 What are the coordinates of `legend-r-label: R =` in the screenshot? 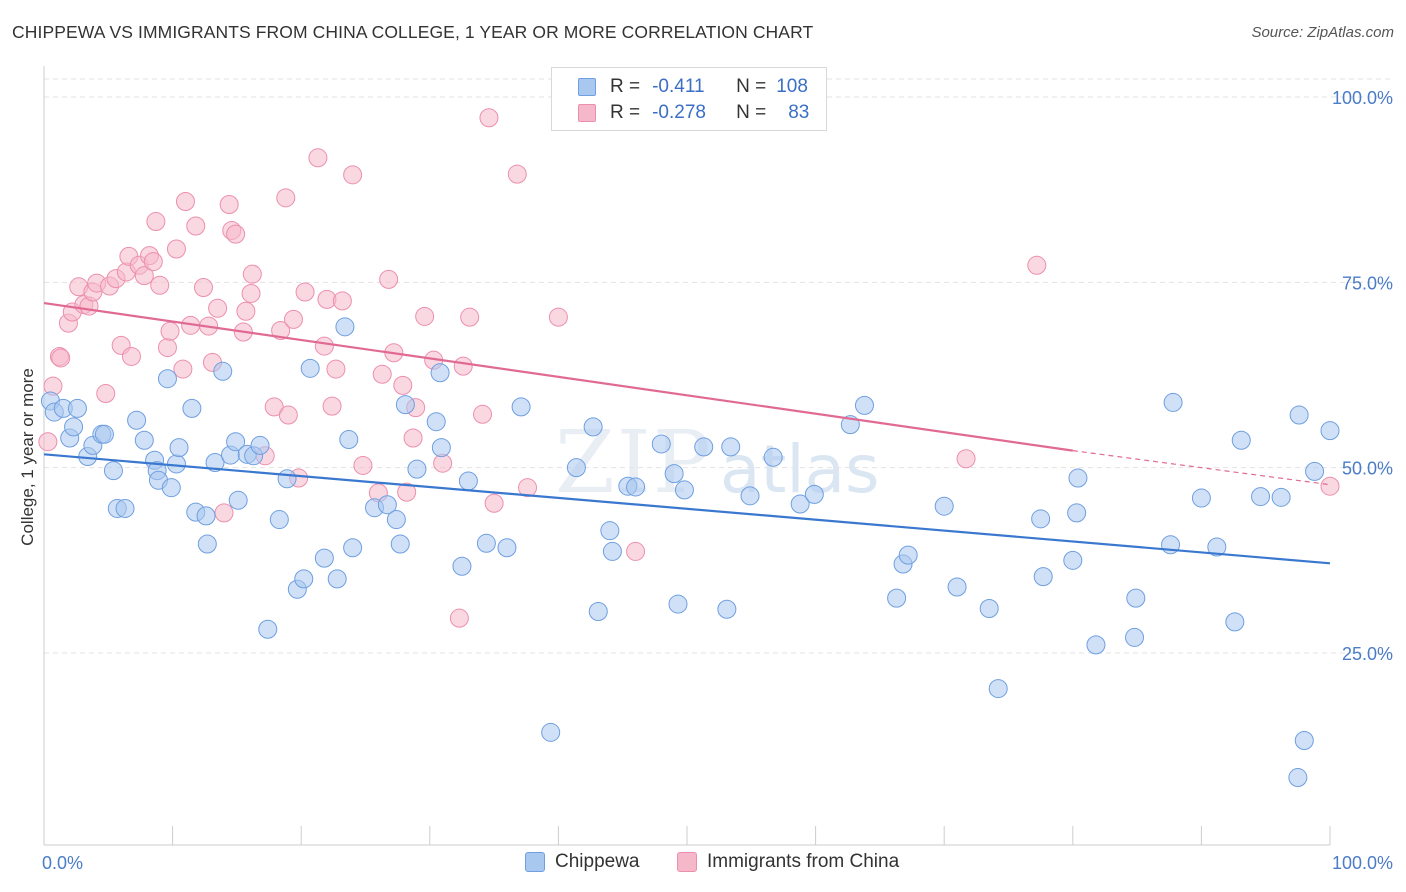 It's located at (625, 86).